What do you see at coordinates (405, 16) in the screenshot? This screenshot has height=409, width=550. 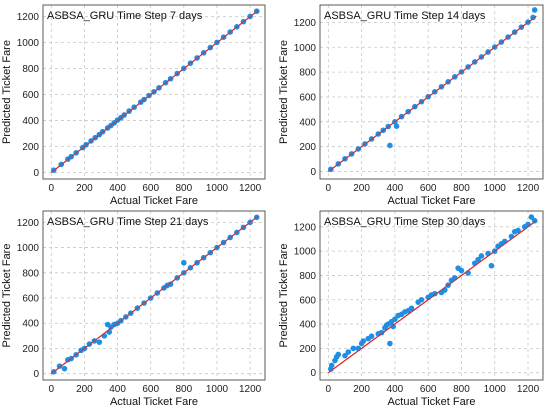 I see `chart-title: ASBSA_GRU Time Step 14 days` at bounding box center [405, 16].